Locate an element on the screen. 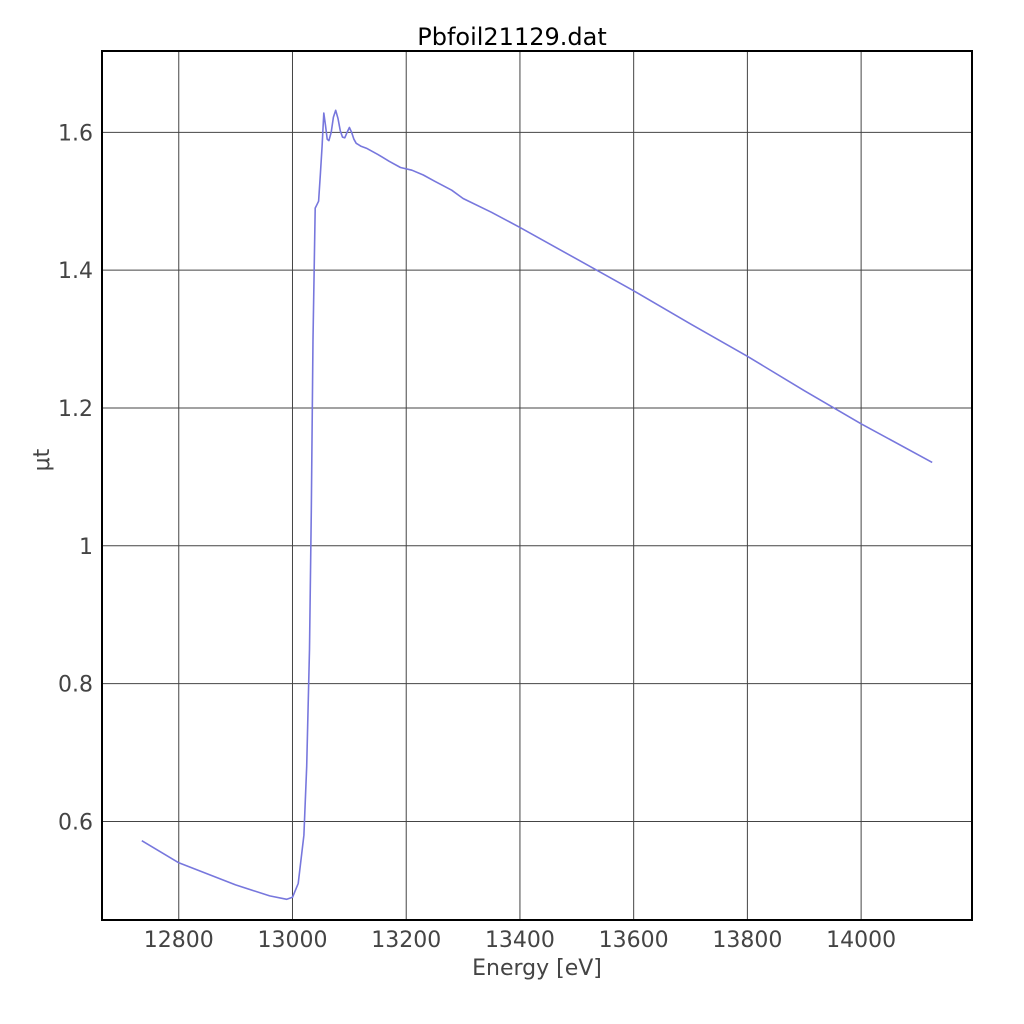 Image resolution: width=1024 pixels, height=1024 pixels. x-tick-label: 13200 is located at coordinates (406, 940).